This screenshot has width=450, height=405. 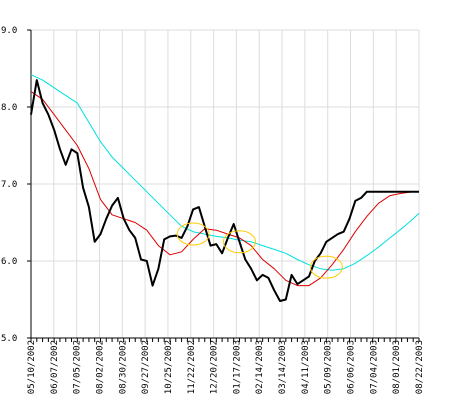 I want to click on x-tick-label: 01/17/2003, so click(x=237, y=367).